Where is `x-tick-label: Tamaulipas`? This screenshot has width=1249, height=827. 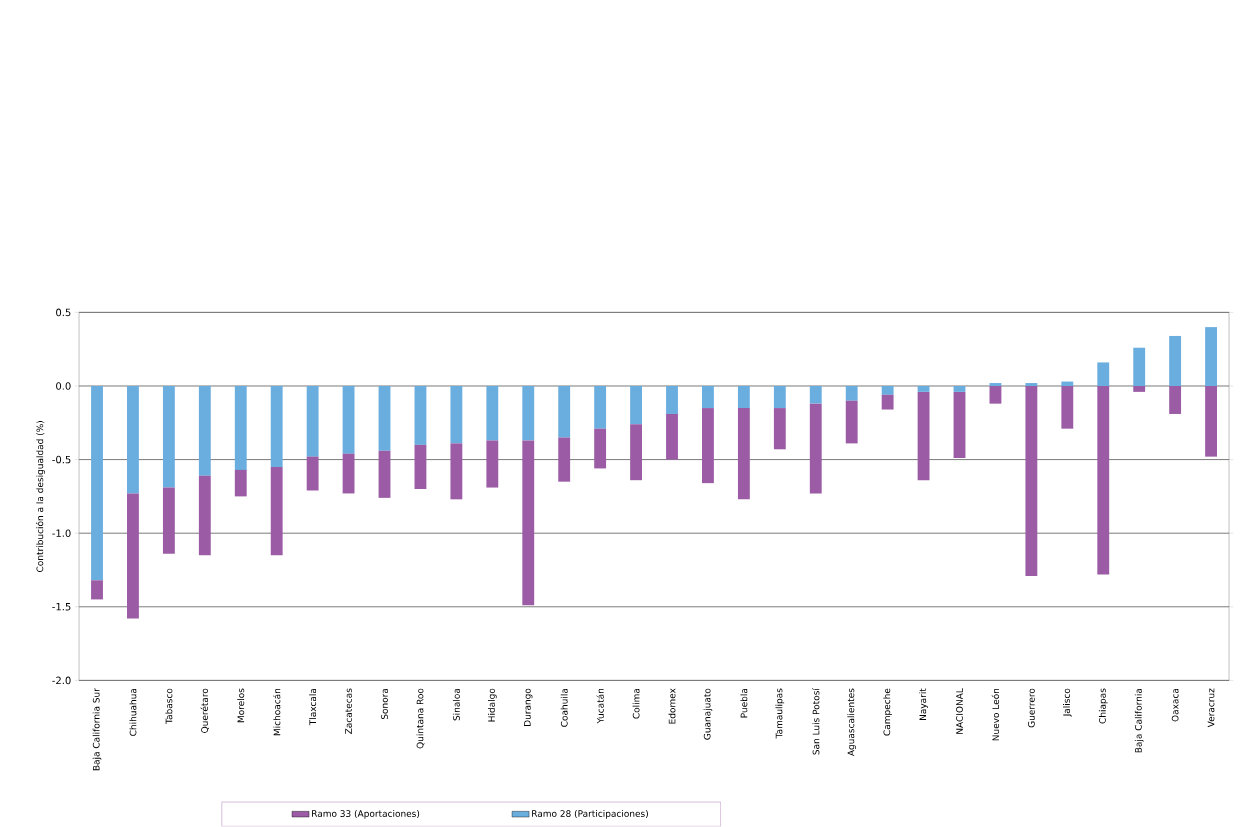
x-tick-label: Tamaulipas is located at coordinates (780, 713).